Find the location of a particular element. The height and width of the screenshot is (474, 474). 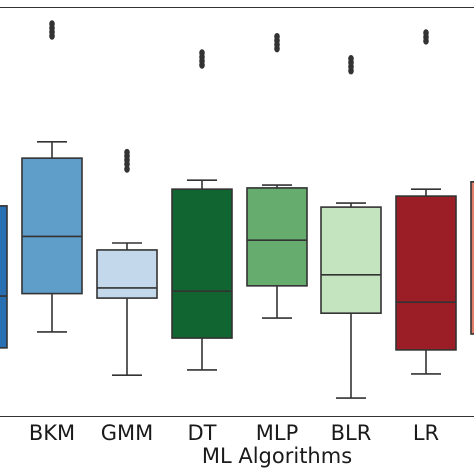

box-group-gmm is located at coordinates (127, 262).